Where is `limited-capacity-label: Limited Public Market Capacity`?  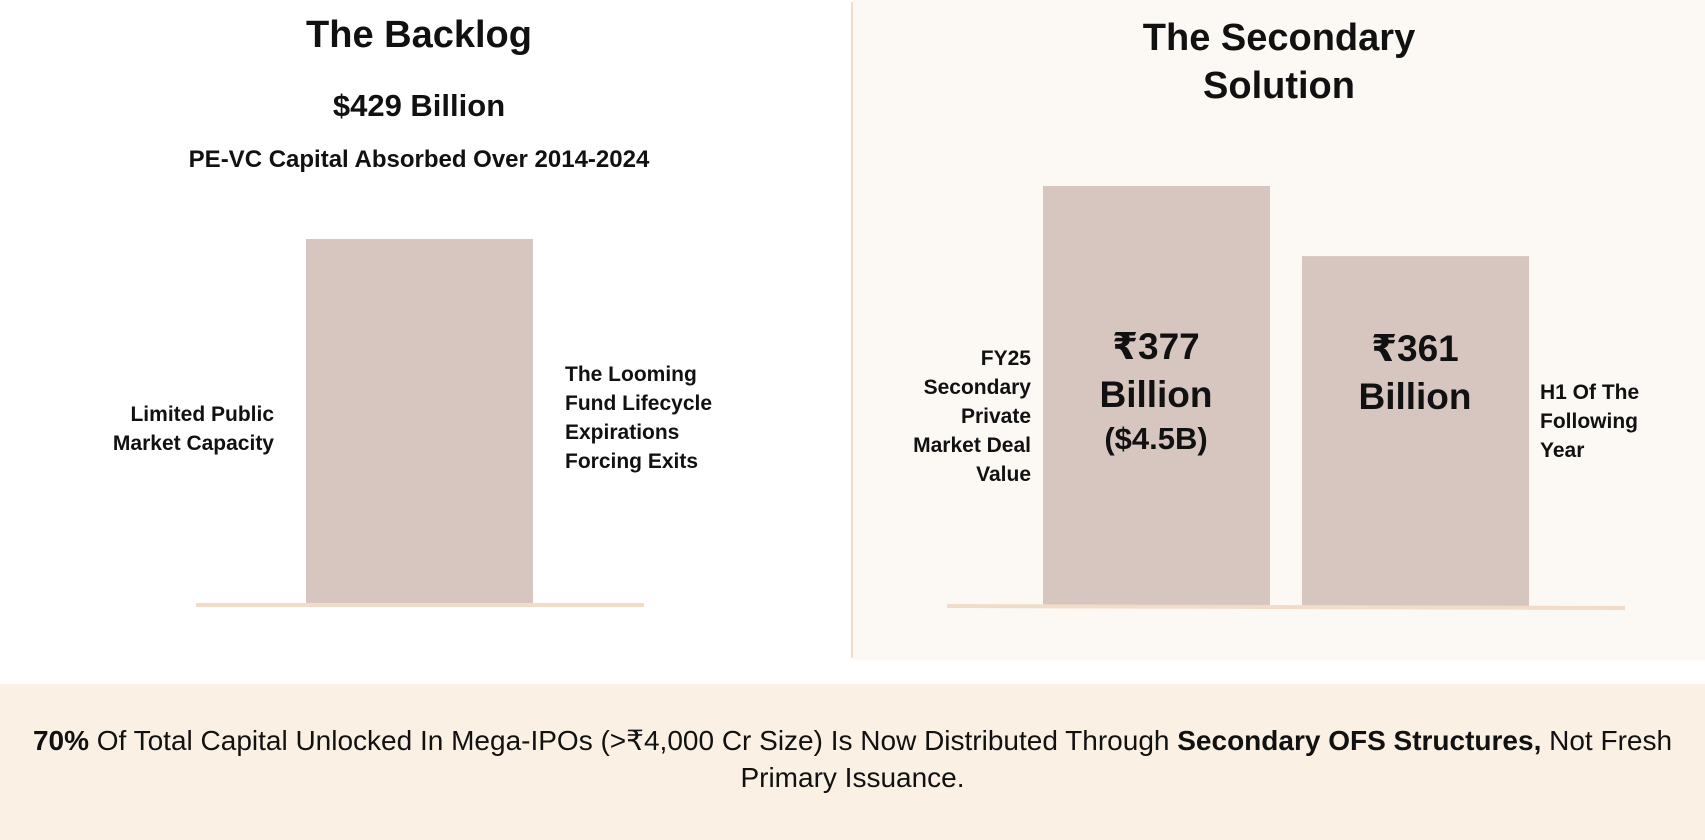 limited-capacity-label: Limited Public Market Capacity is located at coordinates (193, 429).